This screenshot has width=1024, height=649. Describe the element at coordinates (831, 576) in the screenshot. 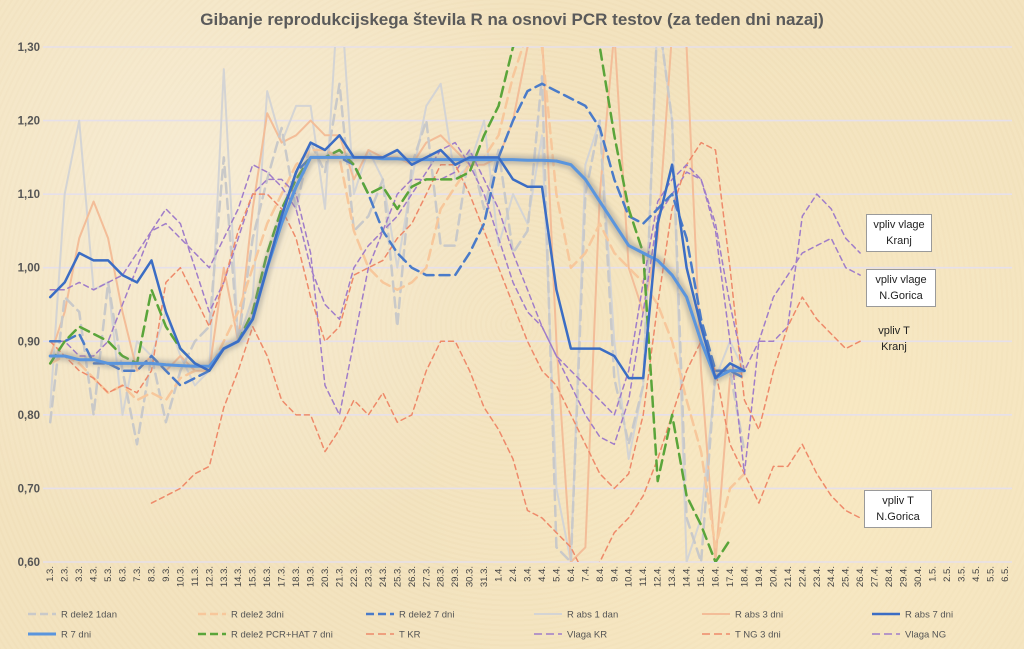

I see `x-tick-label: 24.4.` at that location.